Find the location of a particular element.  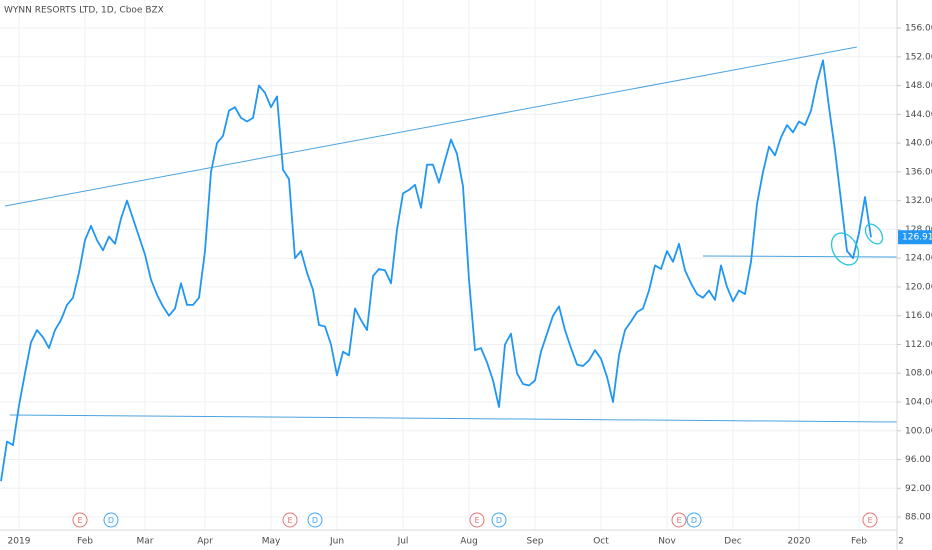

y-tick-label: 152.00 is located at coordinates (918, 57).